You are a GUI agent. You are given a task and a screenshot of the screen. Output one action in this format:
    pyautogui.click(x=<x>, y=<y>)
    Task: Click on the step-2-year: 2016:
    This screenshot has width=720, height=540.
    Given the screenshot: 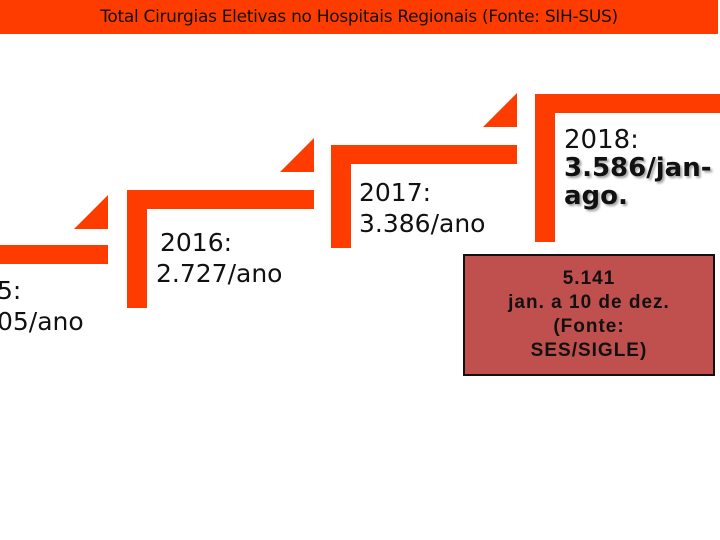 What is the action you would take?
    pyautogui.click(x=196, y=242)
    